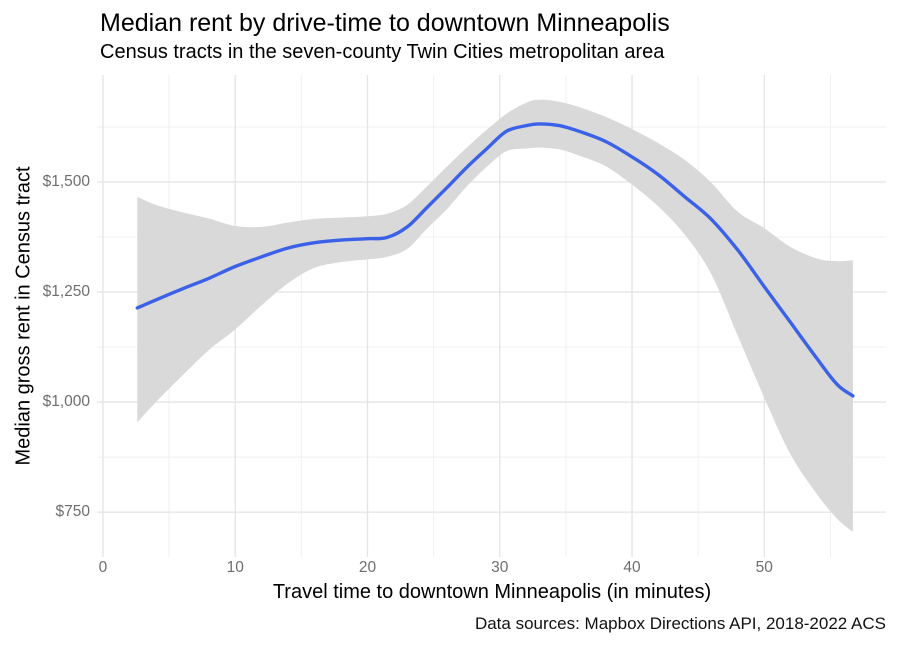  Describe the element at coordinates (500, 567) in the screenshot. I see `x-tick-label: 30` at that location.